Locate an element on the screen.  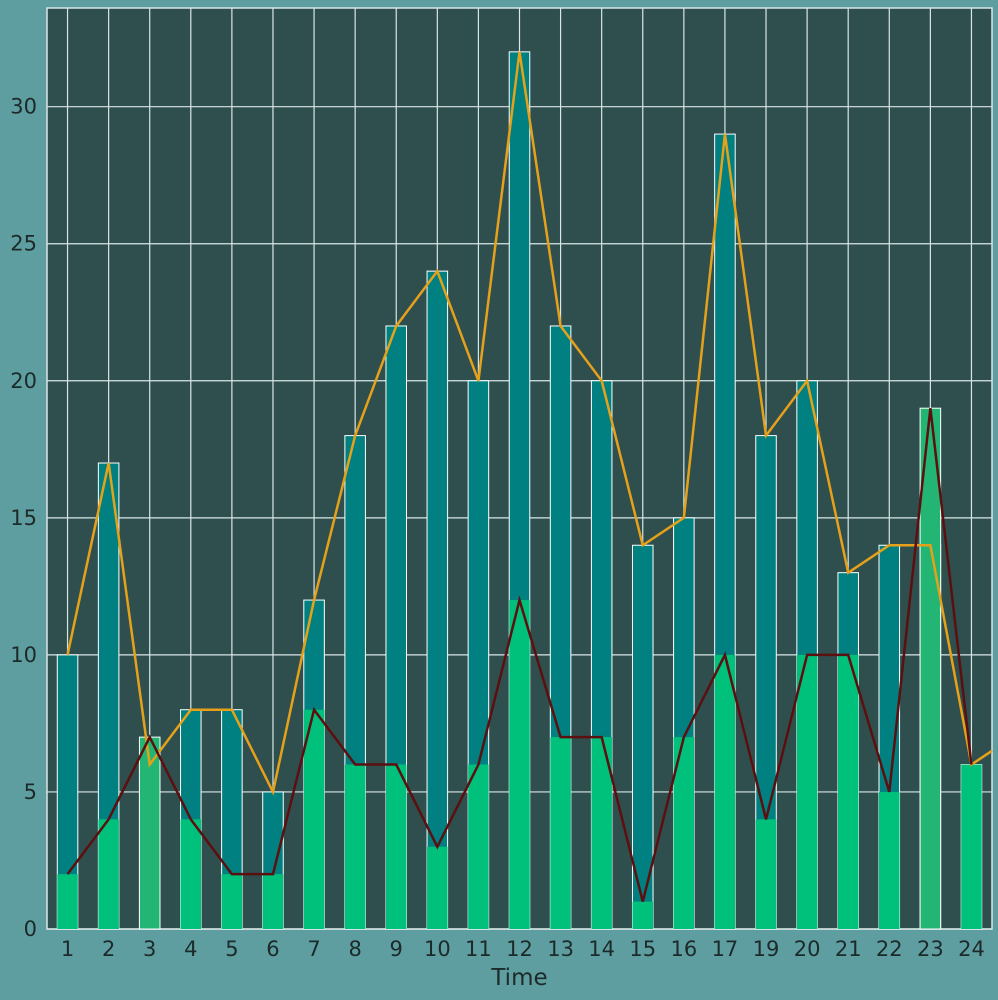
y-tick-label: 15 is located at coordinates (23, 518).